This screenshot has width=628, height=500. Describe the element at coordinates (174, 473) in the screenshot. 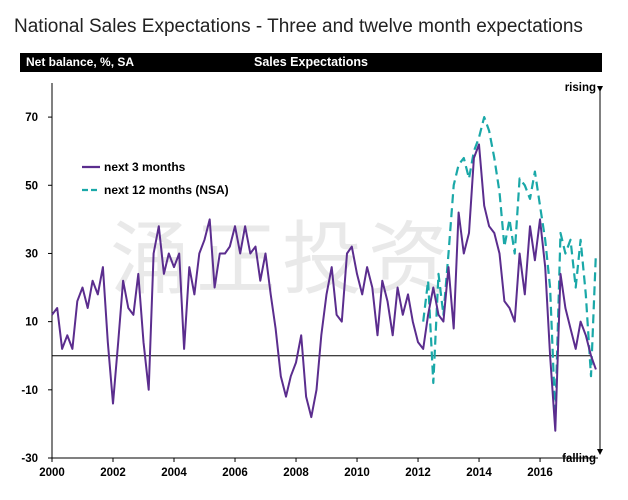

I see `x-tick-label: 2004` at that location.